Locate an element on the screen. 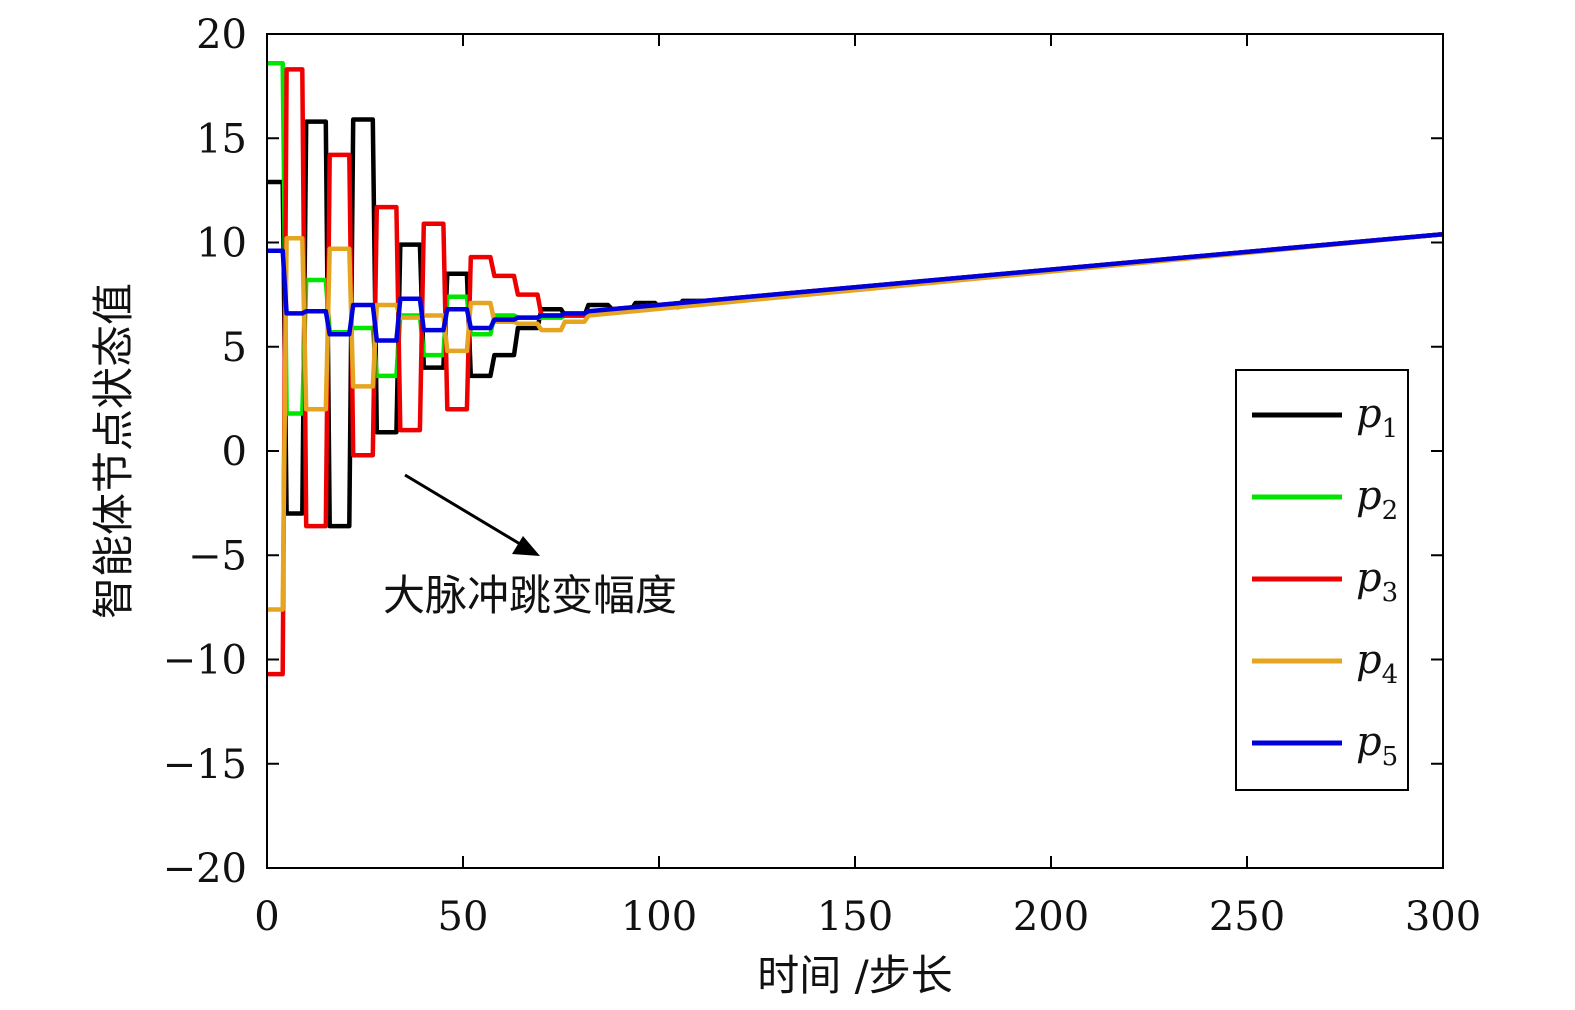  y-tick-label: 20 is located at coordinates (221, 35).